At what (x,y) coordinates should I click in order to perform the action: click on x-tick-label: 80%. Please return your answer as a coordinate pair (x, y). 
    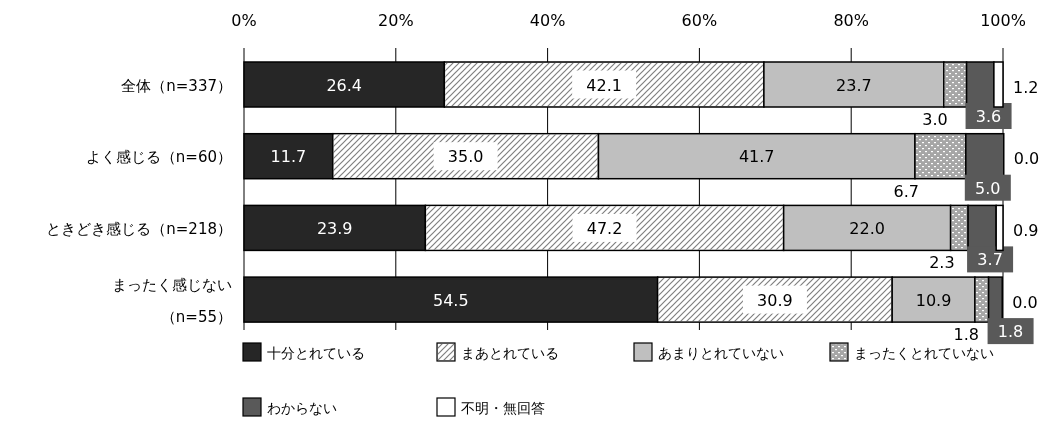
    Looking at the image, I should click on (851, 20).